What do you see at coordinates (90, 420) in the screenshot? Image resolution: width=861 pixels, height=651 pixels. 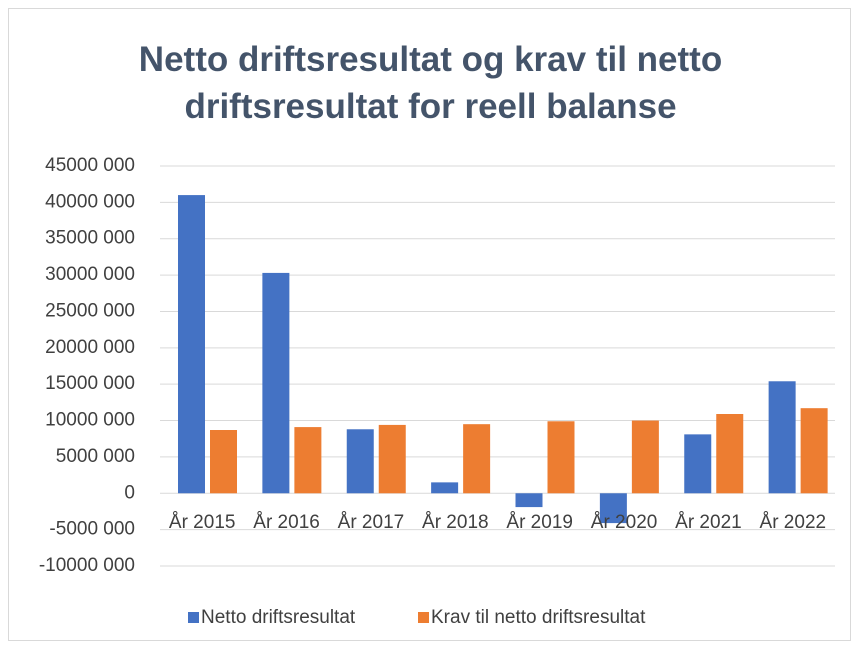 I see `y-tick-label: 10000 000` at bounding box center [90, 420].